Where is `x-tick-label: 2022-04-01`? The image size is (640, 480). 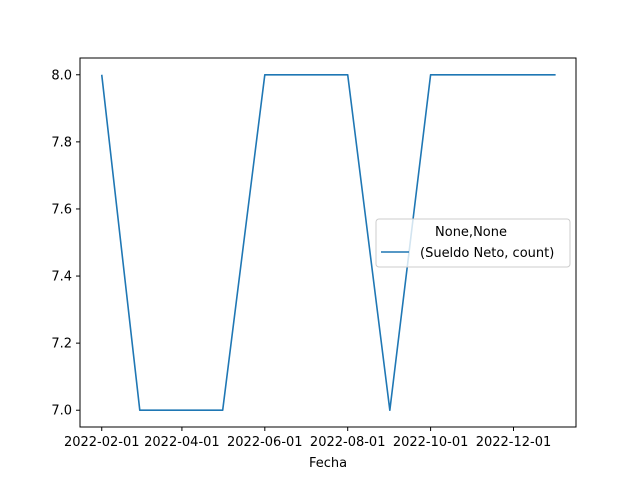 x-tick-label: 2022-04-01 is located at coordinates (182, 442).